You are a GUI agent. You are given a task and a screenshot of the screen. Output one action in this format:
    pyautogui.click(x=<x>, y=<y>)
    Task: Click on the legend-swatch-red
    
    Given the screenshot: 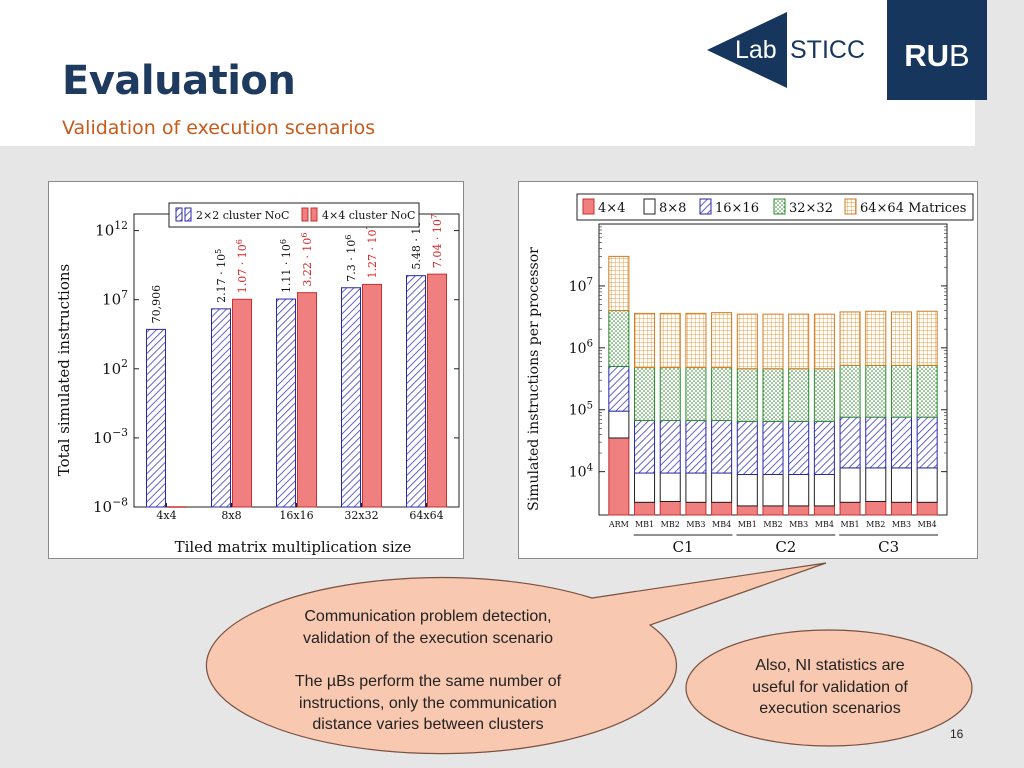 What is the action you would take?
    pyautogui.click(x=314, y=214)
    